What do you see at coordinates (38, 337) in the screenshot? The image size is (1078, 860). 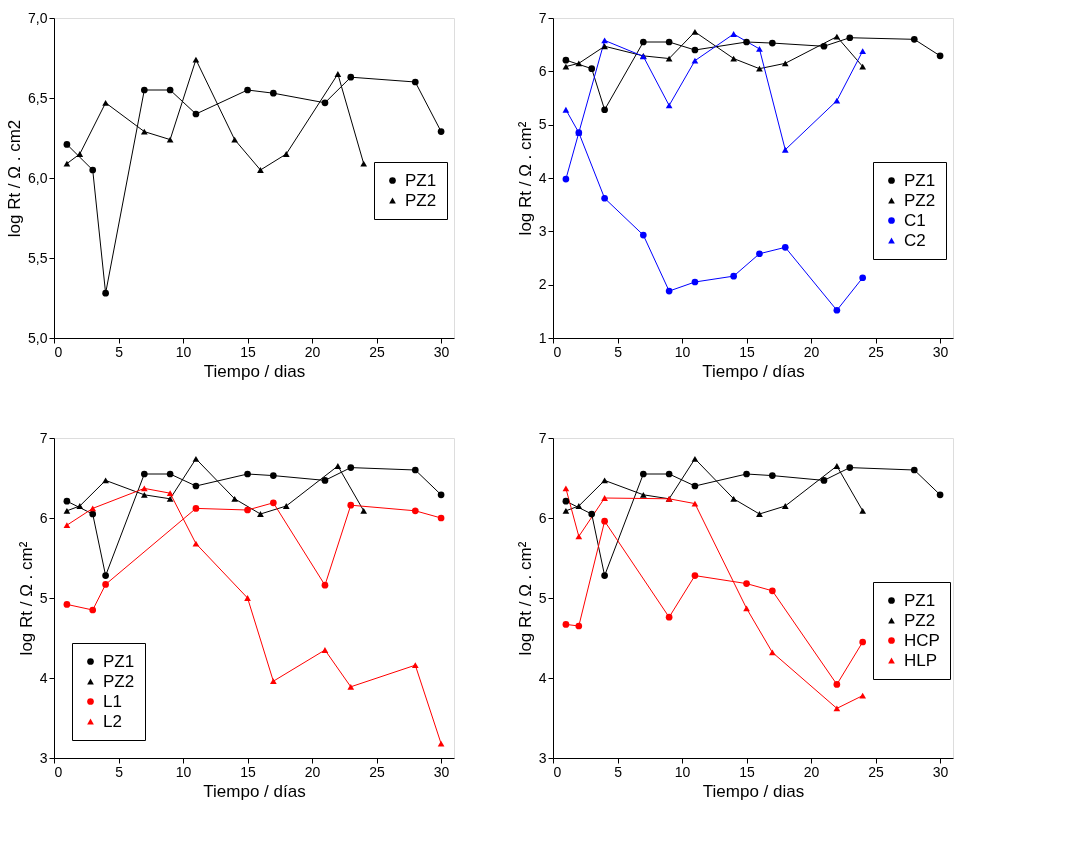 I see `y-tick-label: 5,0` at bounding box center [38, 337].